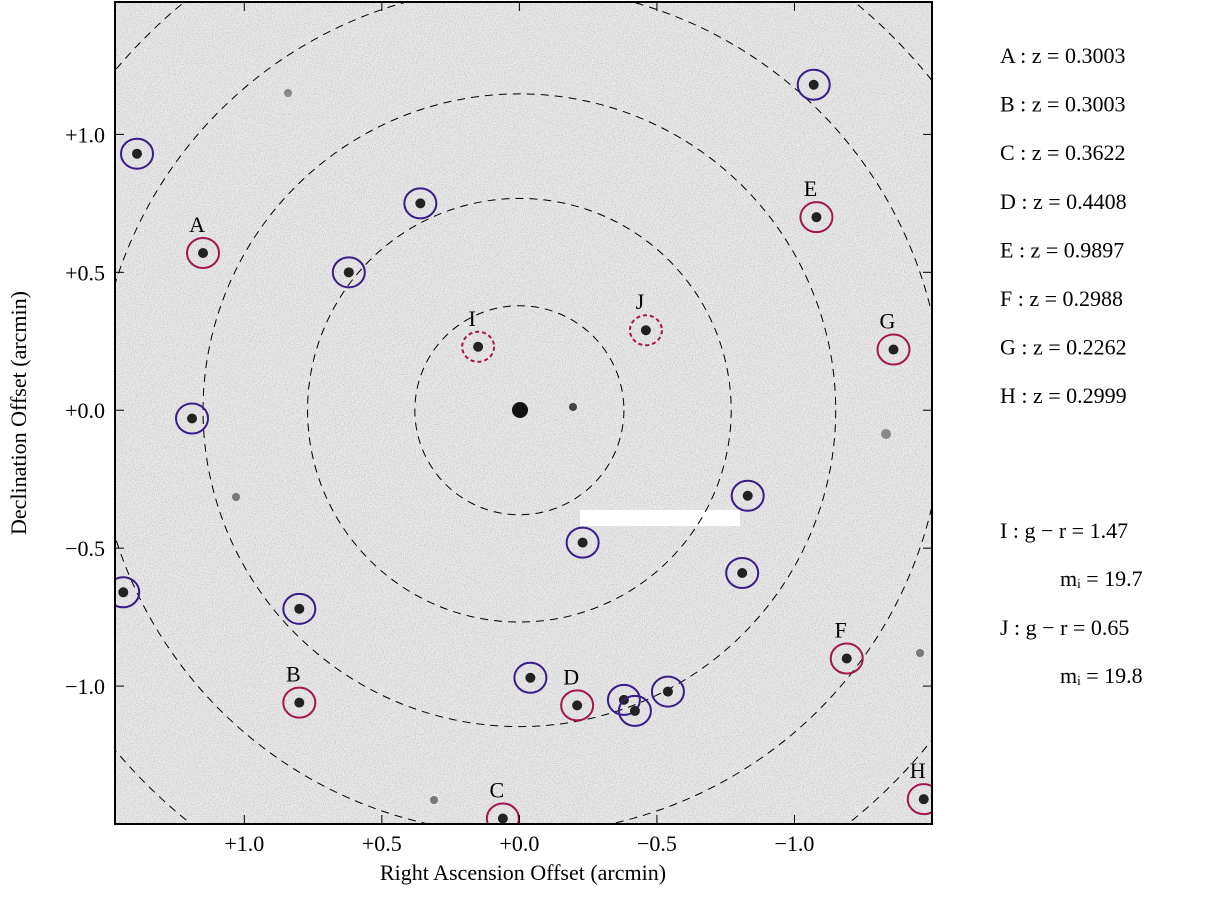 This screenshot has height=897, width=1214. What do you see at coordinates (660, 518) in the screenshot?
I see `chip-gap` at bounding box center [660, 518].